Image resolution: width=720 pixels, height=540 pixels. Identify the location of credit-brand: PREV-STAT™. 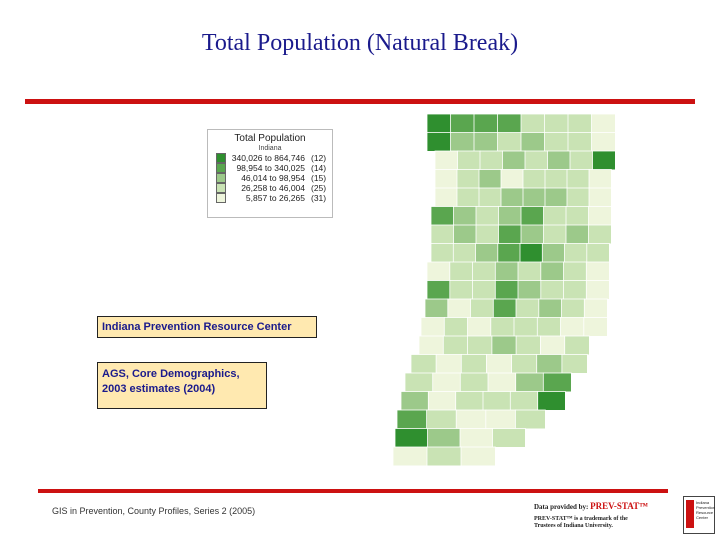
(619, 506).